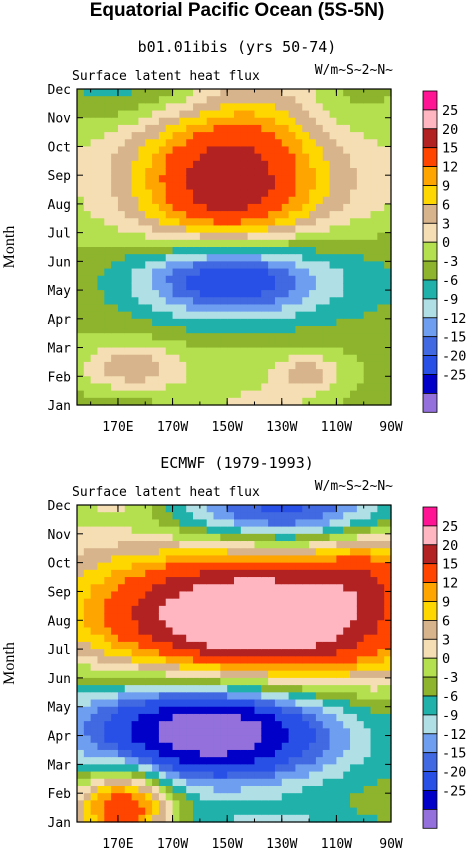 Image resolution: width=474 pixels, height=851 pixels. Describe the element at coordinates (430, 232) in the screenshot. I see `colorbar-swatch` at that location.